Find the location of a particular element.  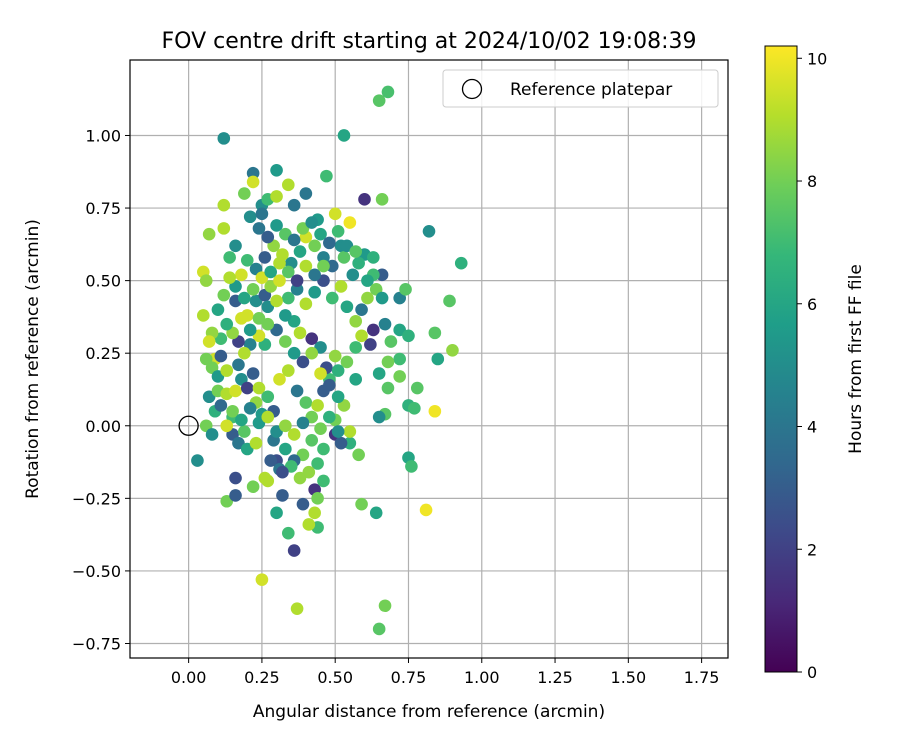

legend-box is located at coordinates (580, 88).